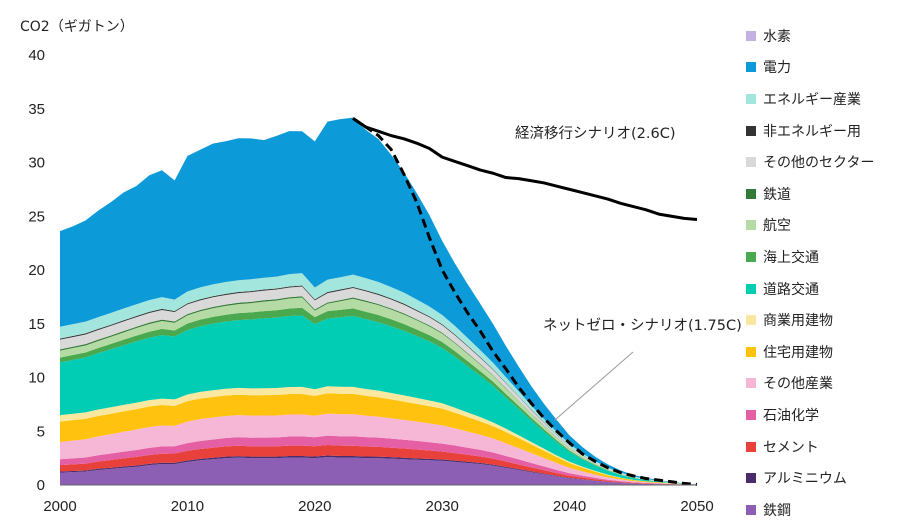 This screenshot has width=905, height=532. I want to click on legend-label: 道路交通, so click(791, 289).